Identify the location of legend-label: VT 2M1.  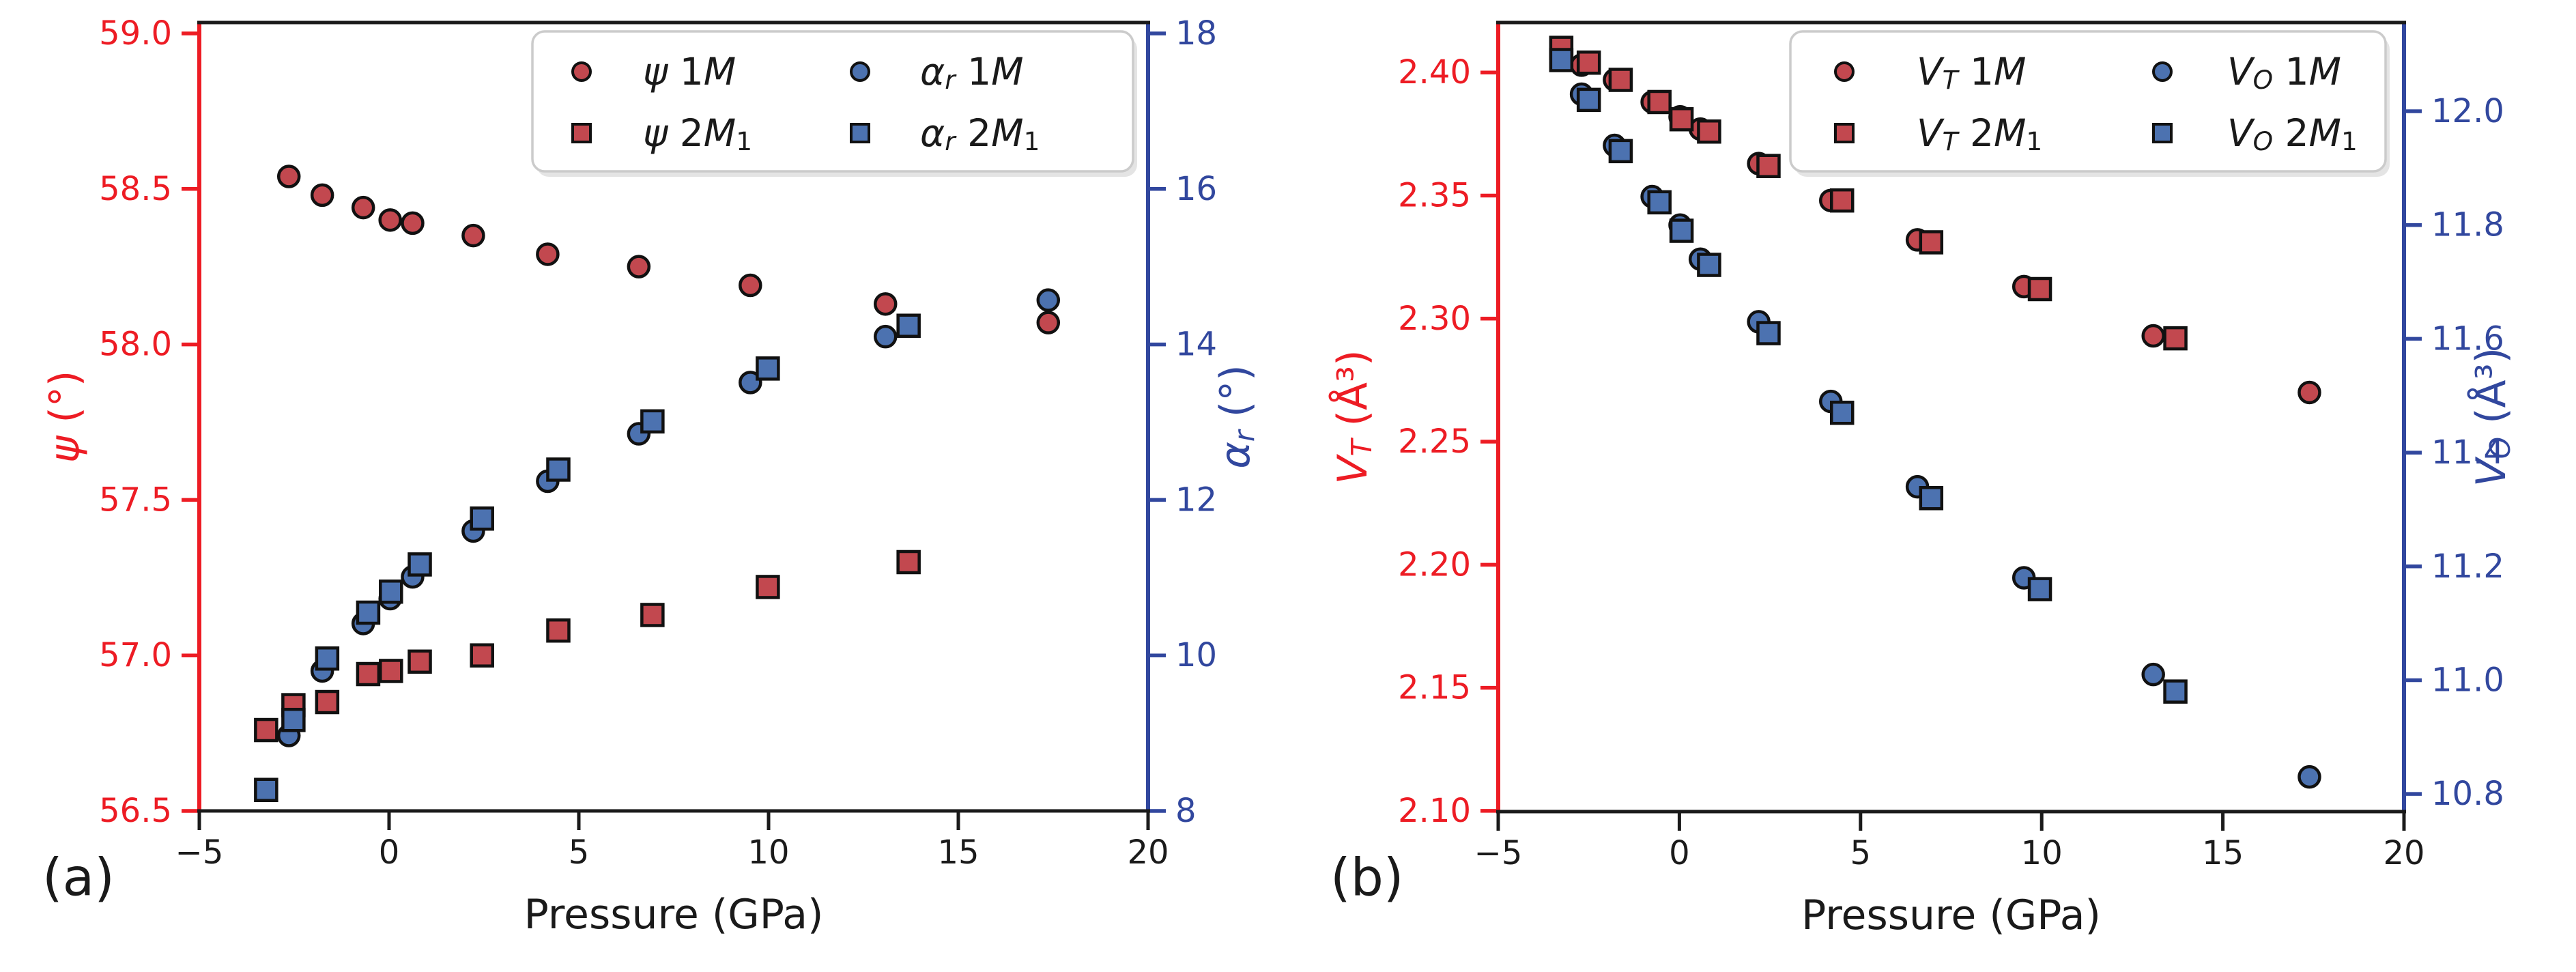
(1979, 133).